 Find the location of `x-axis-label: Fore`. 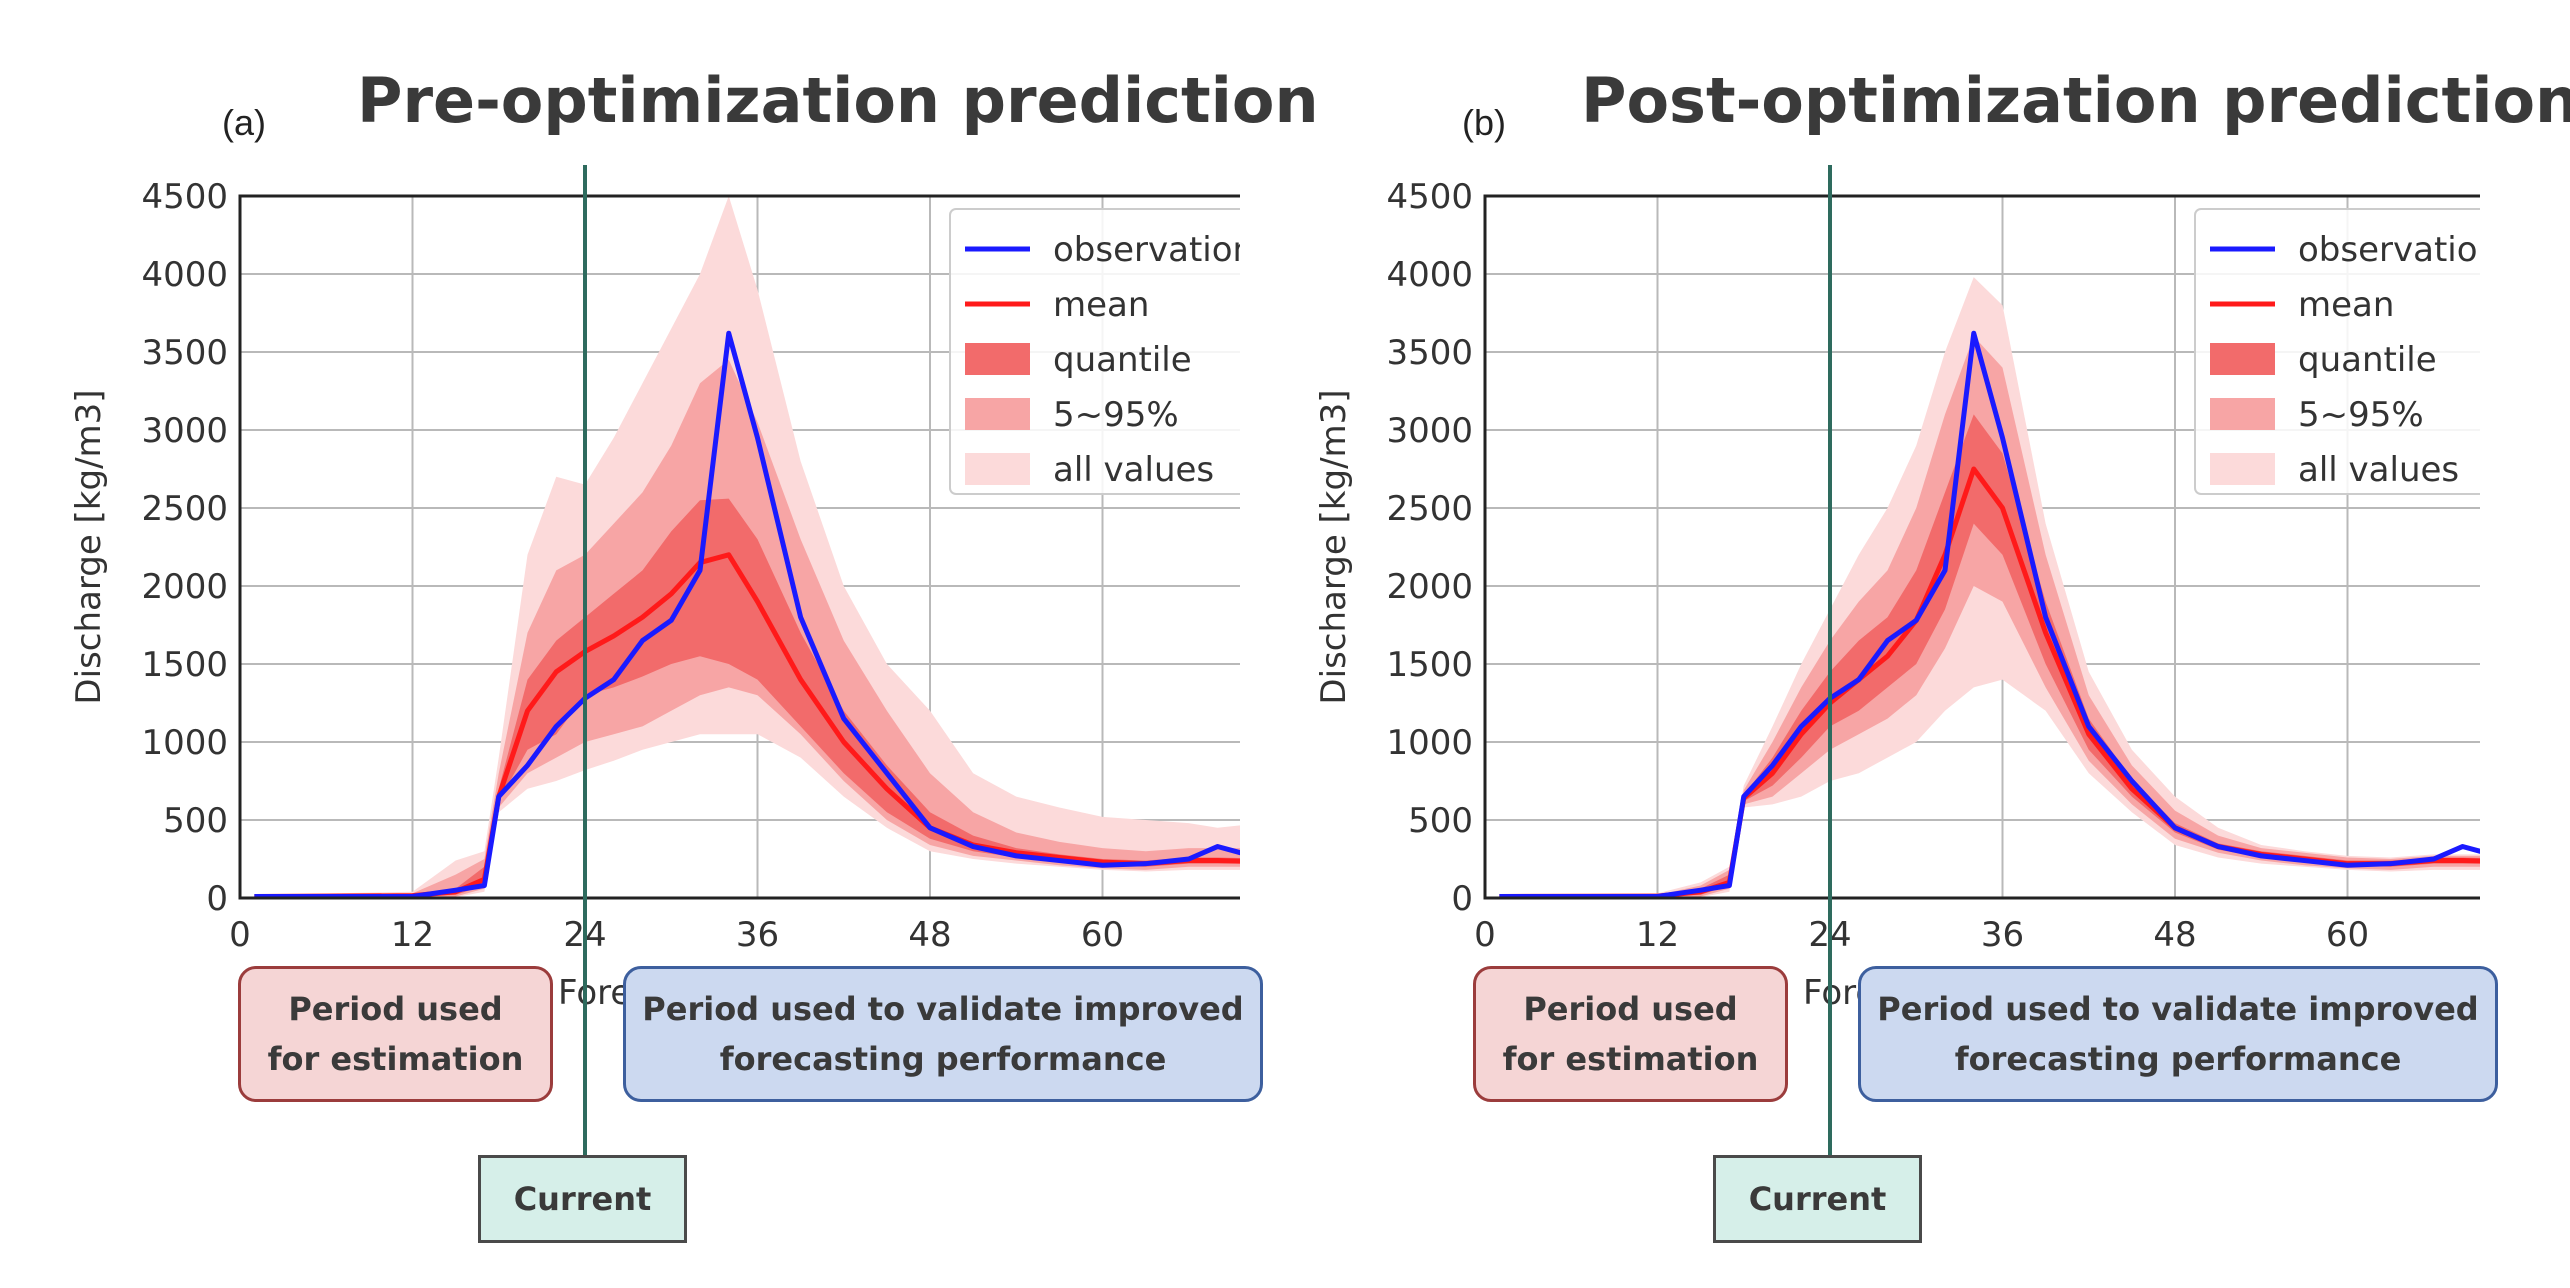

x-axis-label: Fore is located at coordinates (594, 993).